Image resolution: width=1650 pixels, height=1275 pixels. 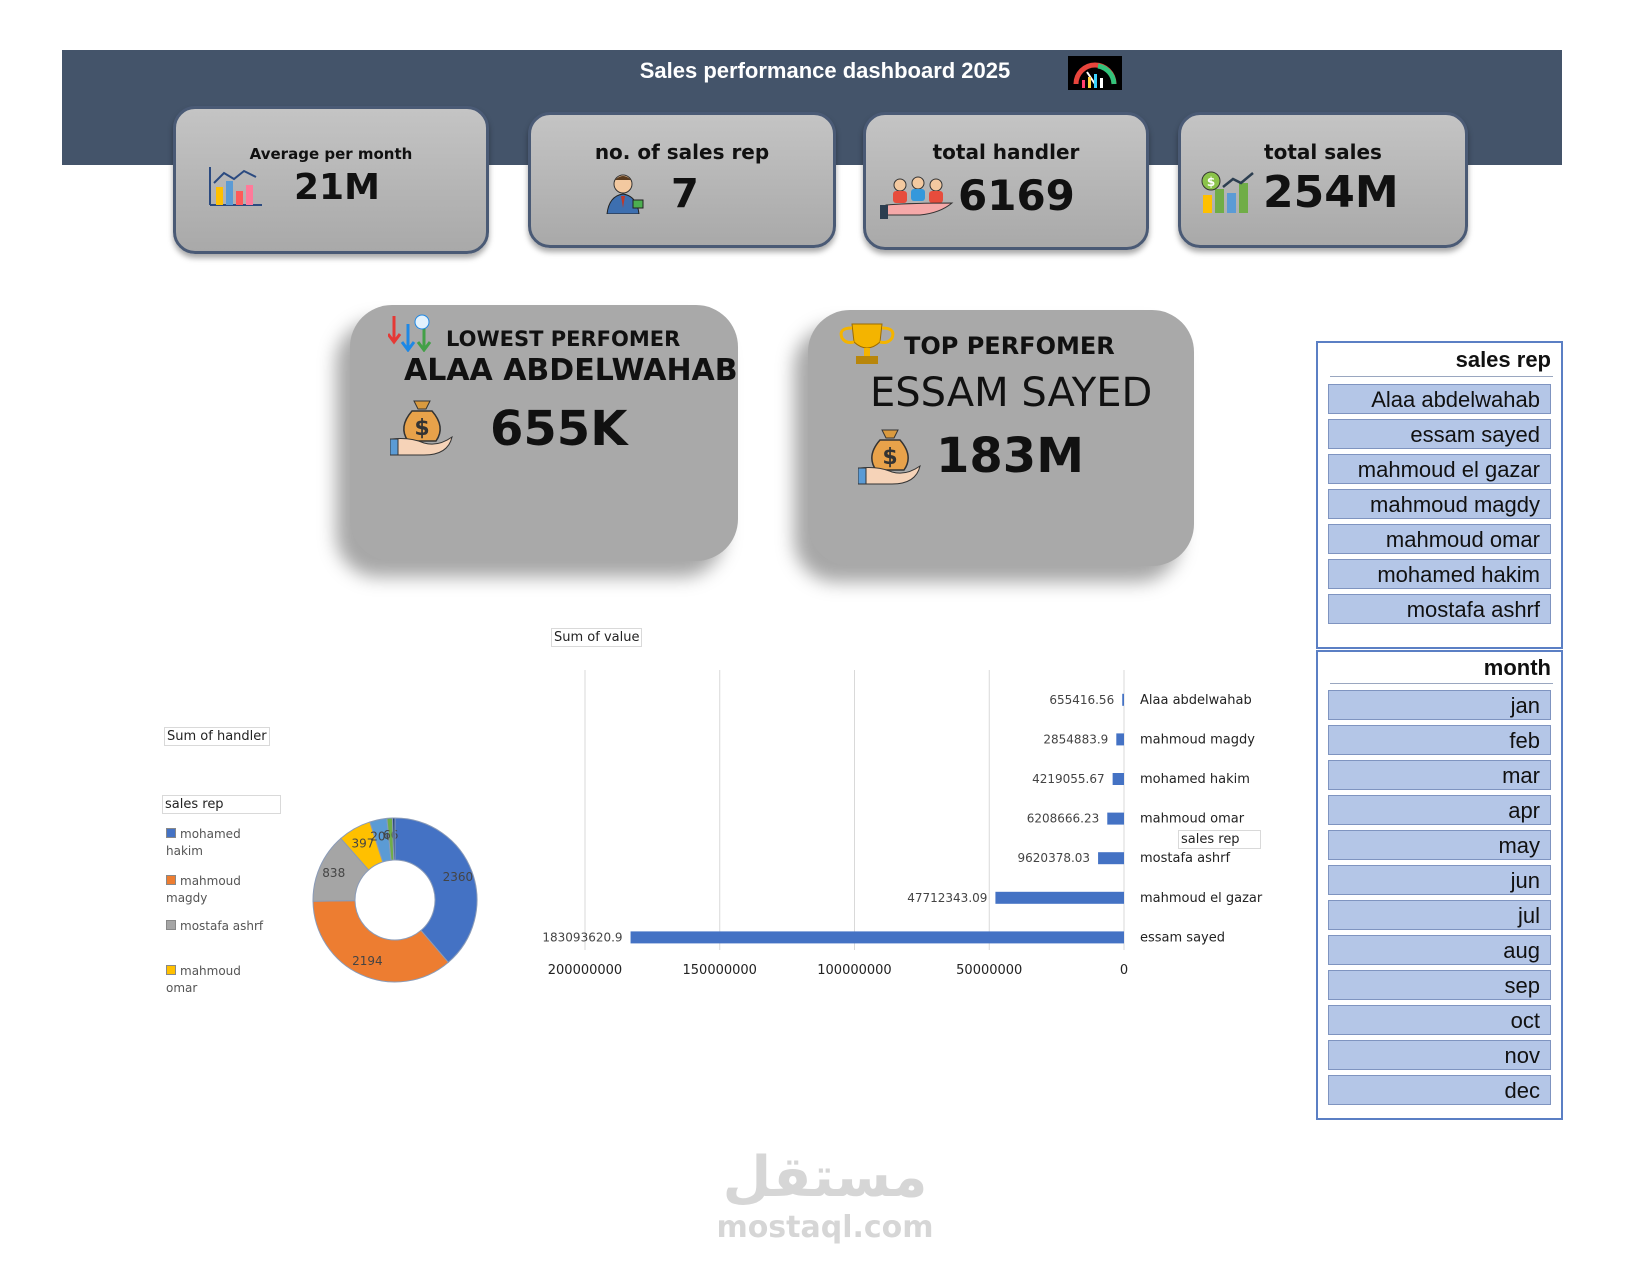 What do you see at coordinates (1219, 839) in the screenshot?
I see `bar-legend-title: sales rep` at bounding box center [1219, 839].